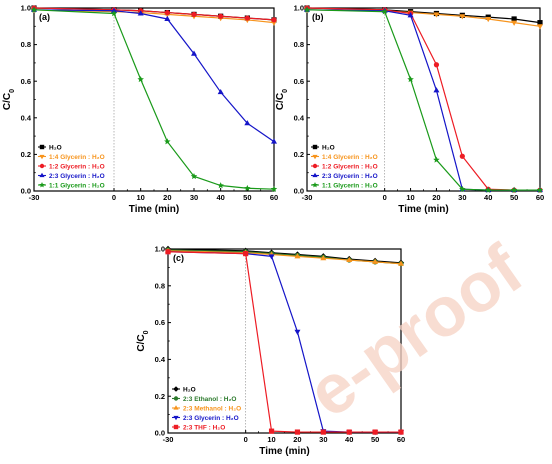 The height and width of the screenshot is (464, 552). I want to click on legend-label: 1:4 Glycerin : H₂O, so click(350, 157).